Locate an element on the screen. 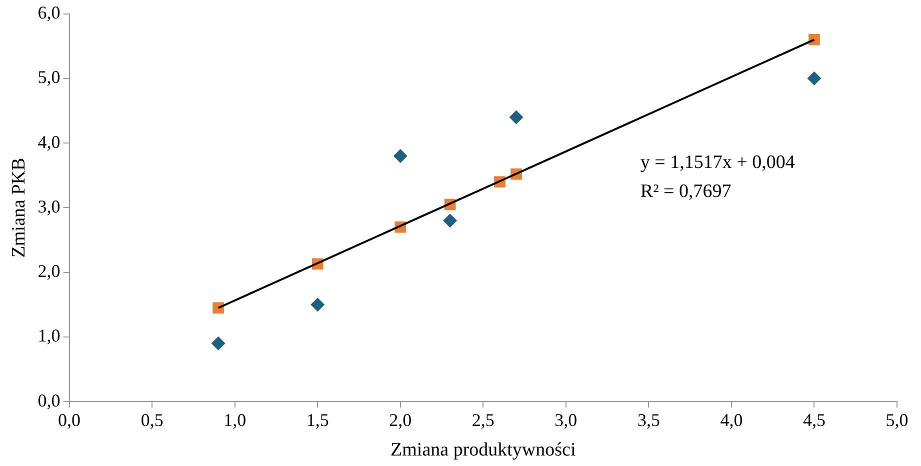 This screenshot has width=921, height=466. y-tick-label: 3,0 is located at coordinates (49, 206).